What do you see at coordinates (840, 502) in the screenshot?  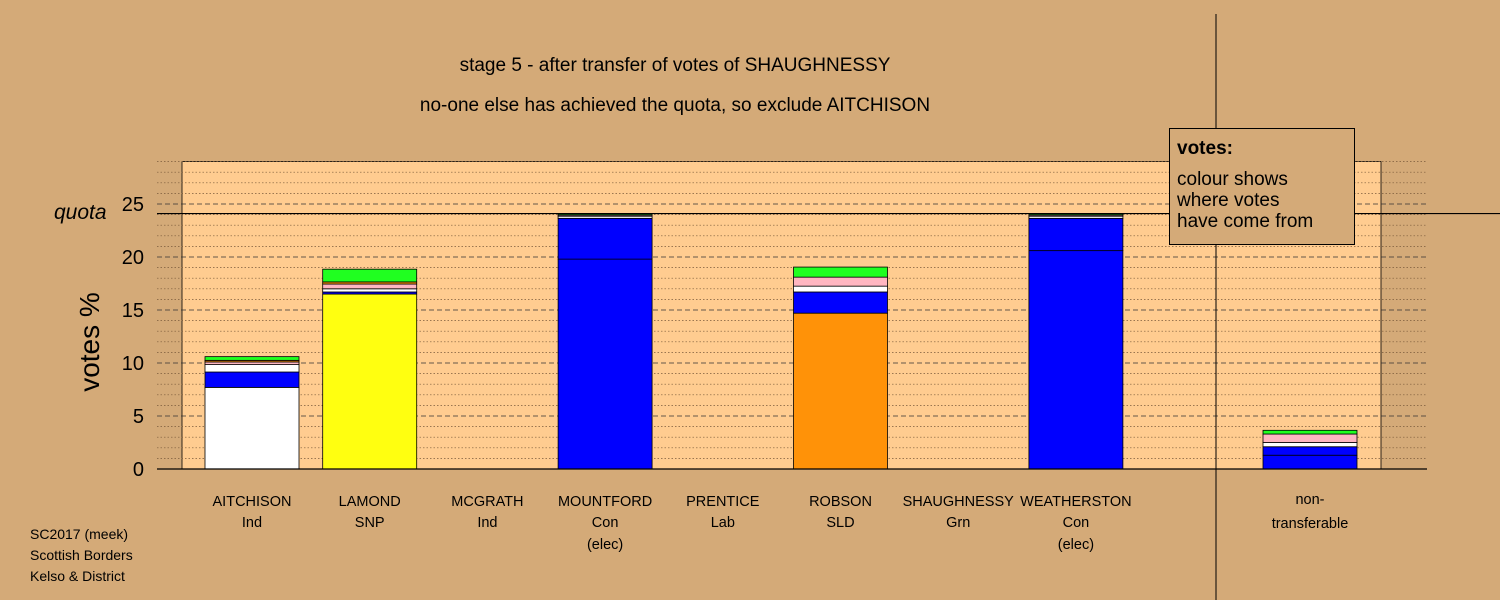 I see `candidate-name: ROBSON` at bounding box center [840, 502].